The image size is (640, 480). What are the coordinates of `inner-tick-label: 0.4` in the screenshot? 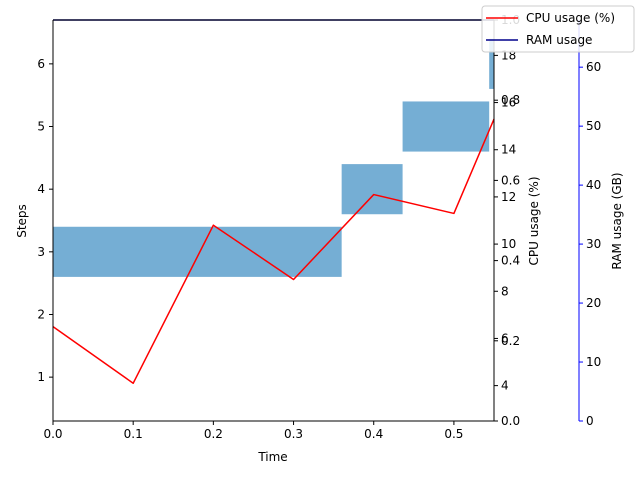 It's located at (510, 261).